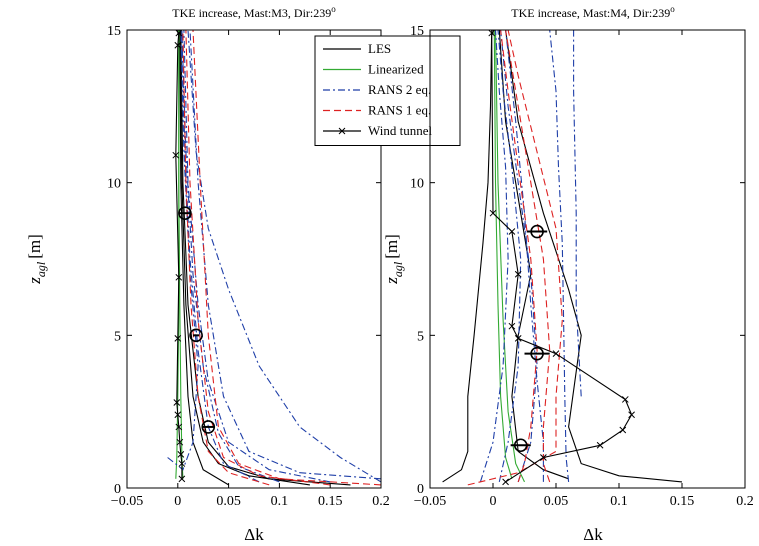 This screenshot has height=546, width=759. Describe the element at coordinates (379, 48) in the screenshot. I see `legend-label: LES` at that location.